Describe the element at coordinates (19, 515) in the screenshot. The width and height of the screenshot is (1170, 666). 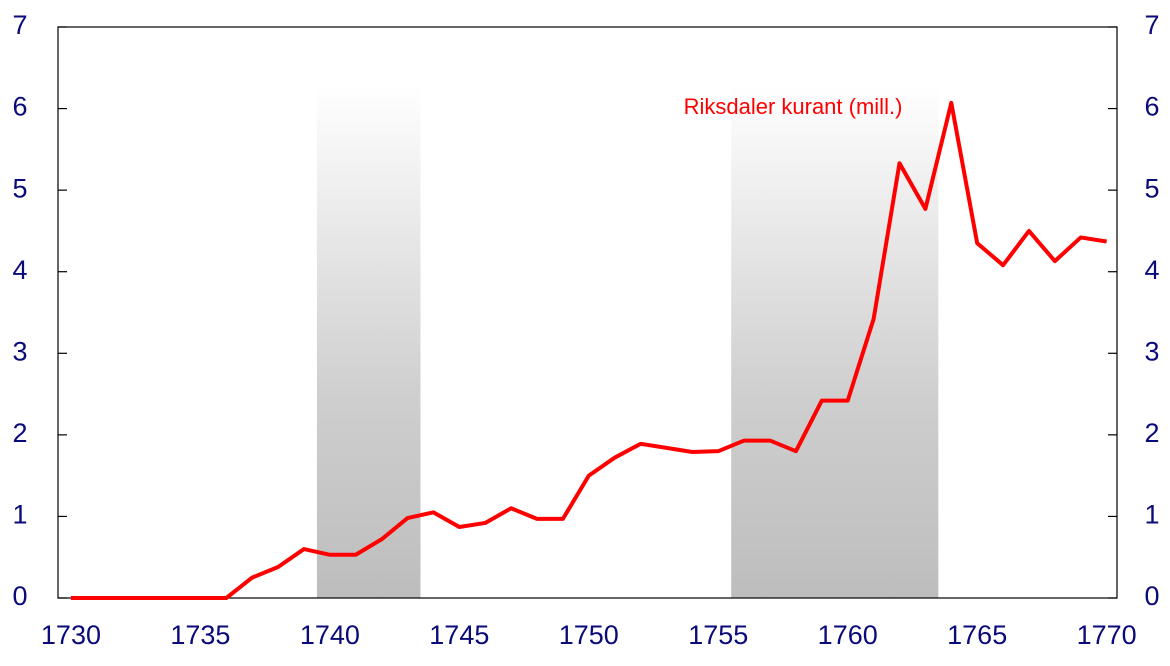
I see `y-tick-label: 1` at that location.